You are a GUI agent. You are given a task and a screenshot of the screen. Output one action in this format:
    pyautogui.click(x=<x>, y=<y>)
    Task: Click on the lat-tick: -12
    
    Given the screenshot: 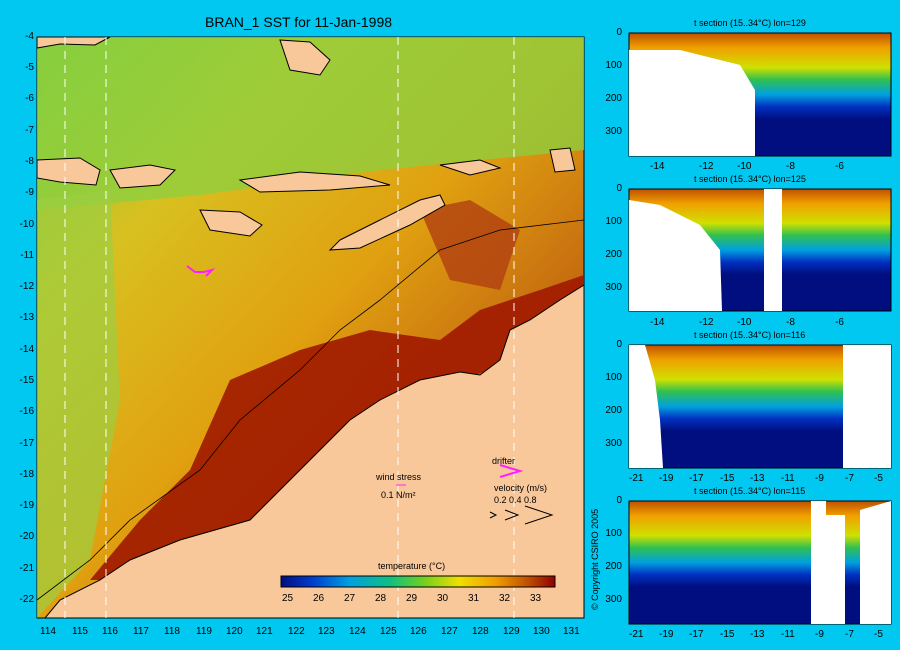 What is the action you would take?
    pyautogui.click(x=26, y=286)
    